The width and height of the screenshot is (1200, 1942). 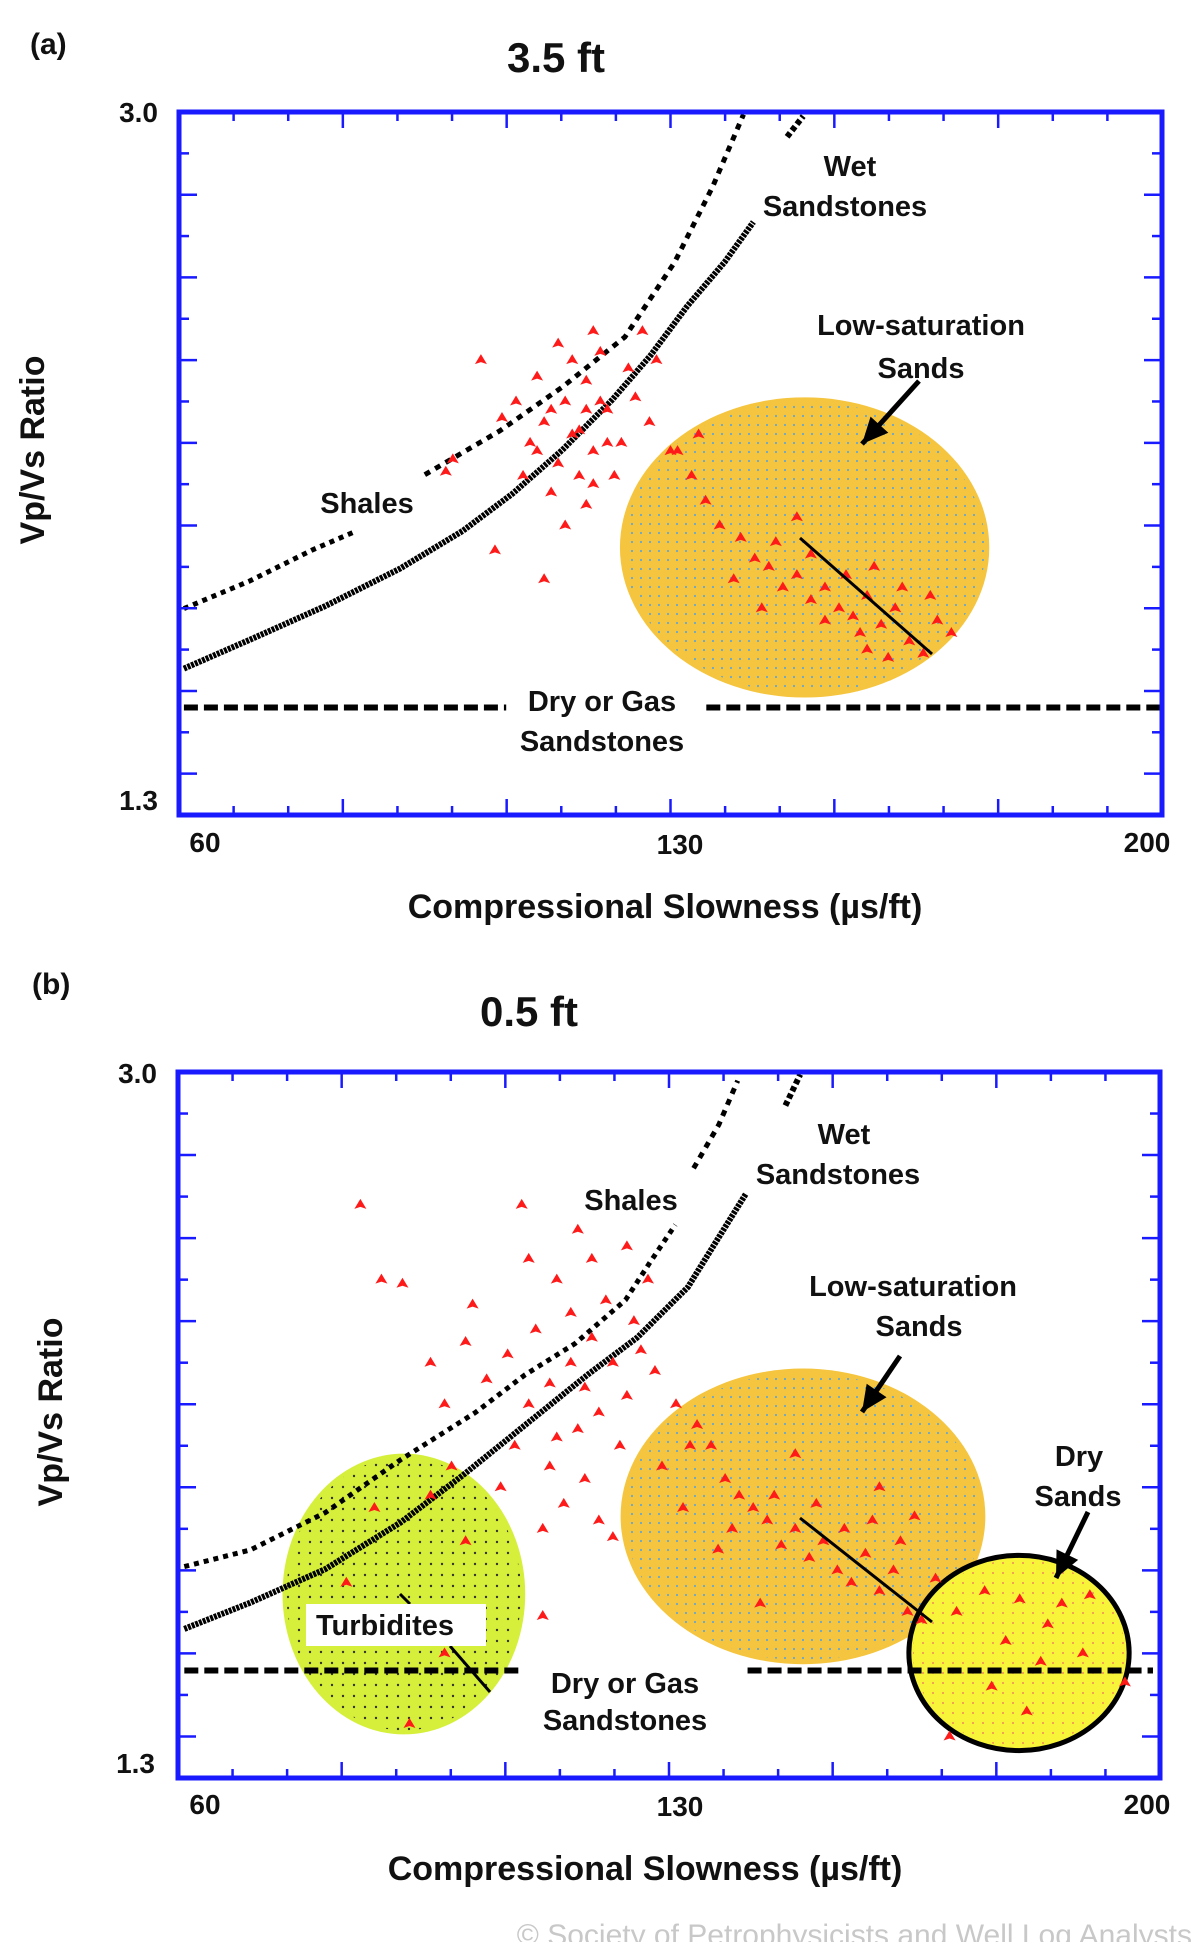 I want to click on y-tick-label-top-a: 3.0, so click(x=138, y=112).